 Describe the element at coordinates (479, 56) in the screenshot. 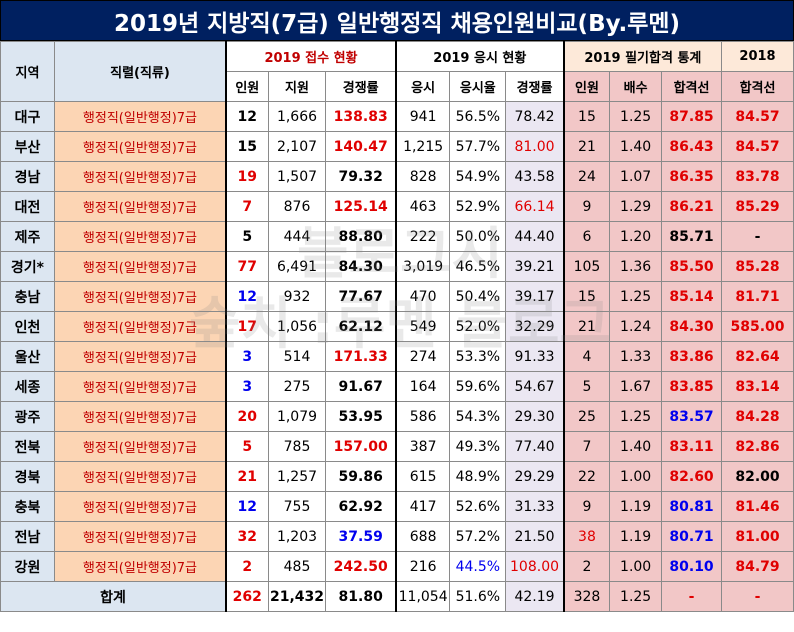

I see `header-exam-group: 2019 응시 현황` at that location.